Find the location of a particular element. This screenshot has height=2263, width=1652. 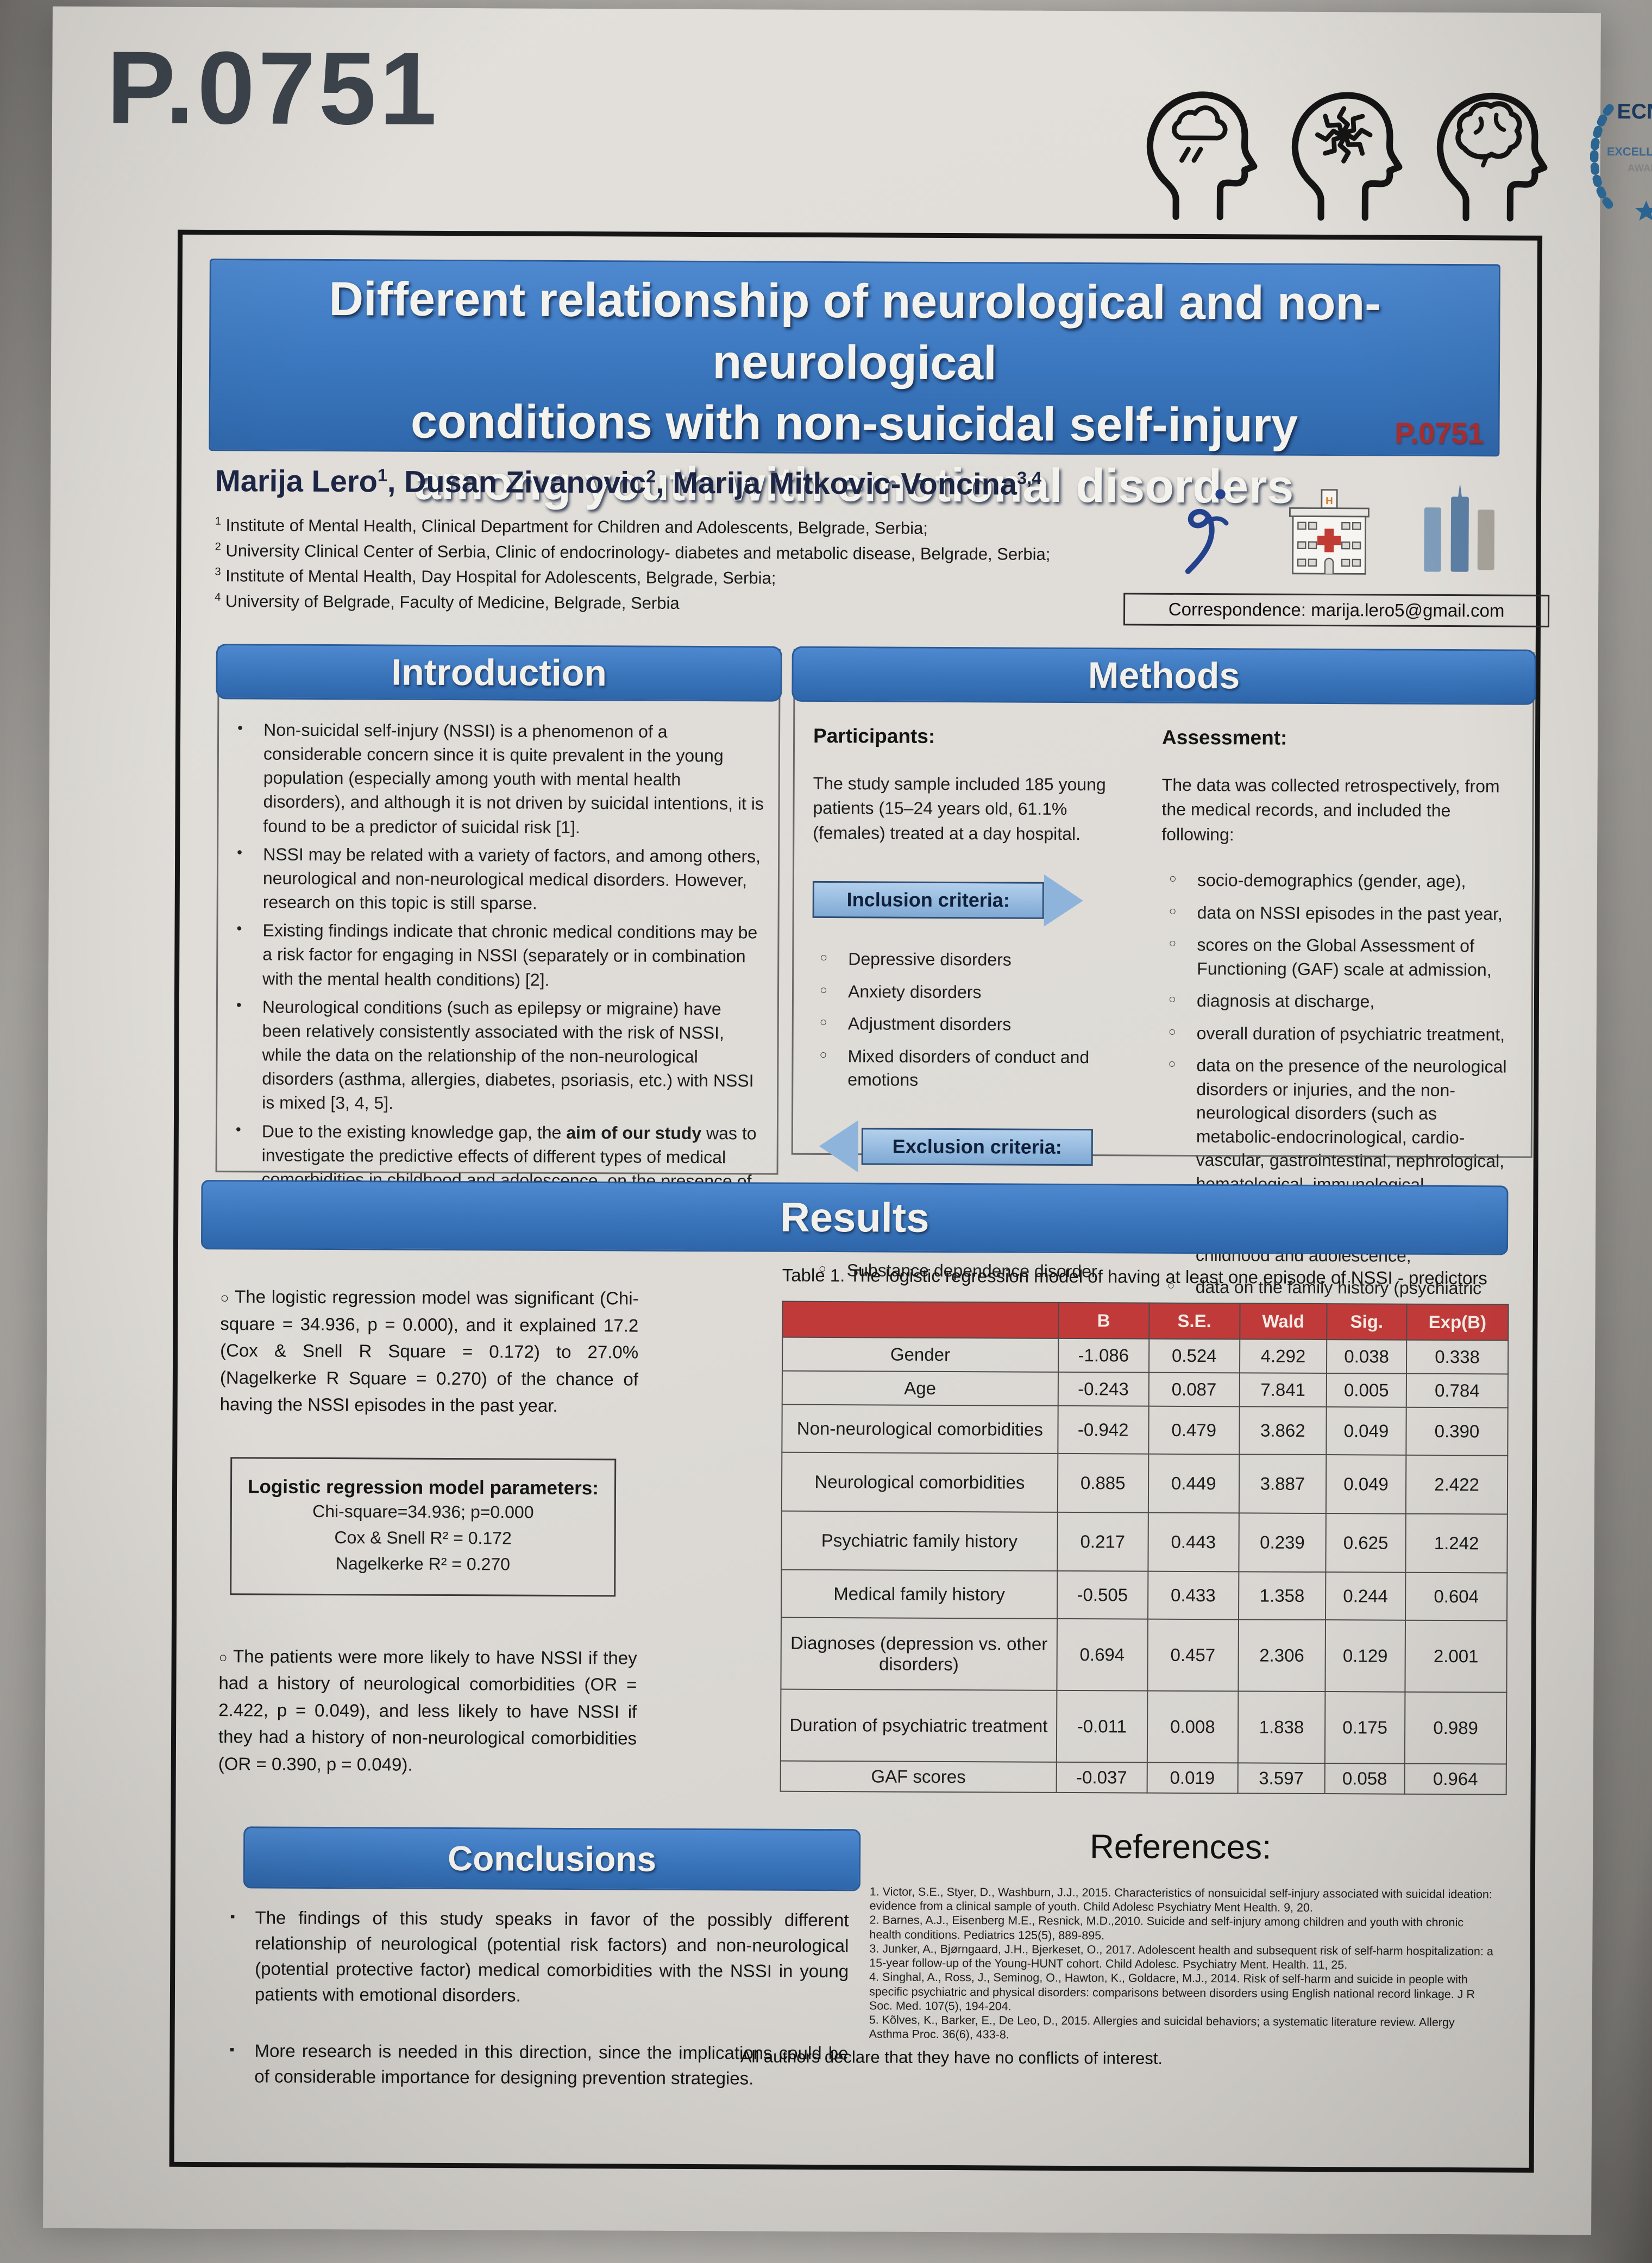

table-header-row: B S.E. Wald Sig. Exp(B) is located at coordinates (1145, 1321).